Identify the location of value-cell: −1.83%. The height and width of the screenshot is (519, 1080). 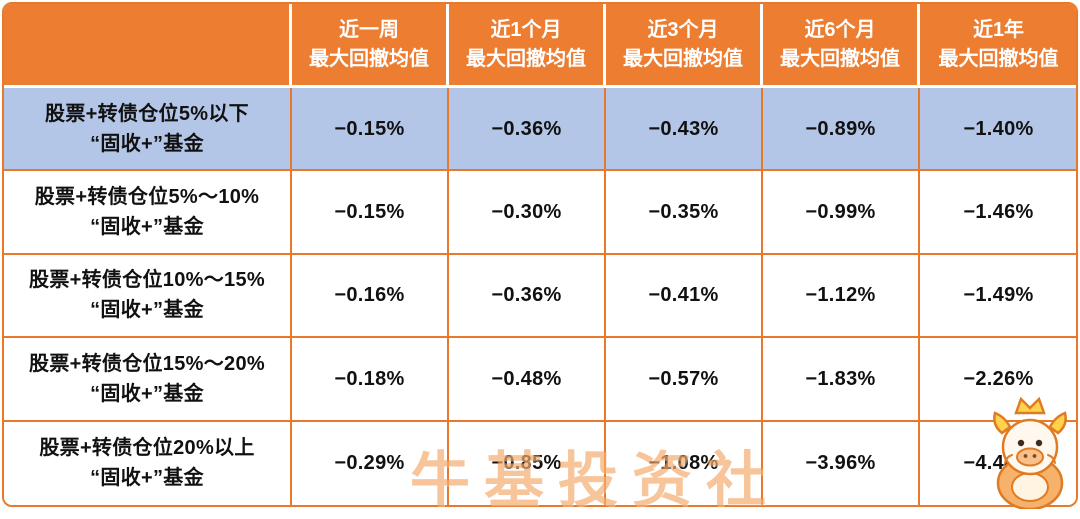
(841, 380).